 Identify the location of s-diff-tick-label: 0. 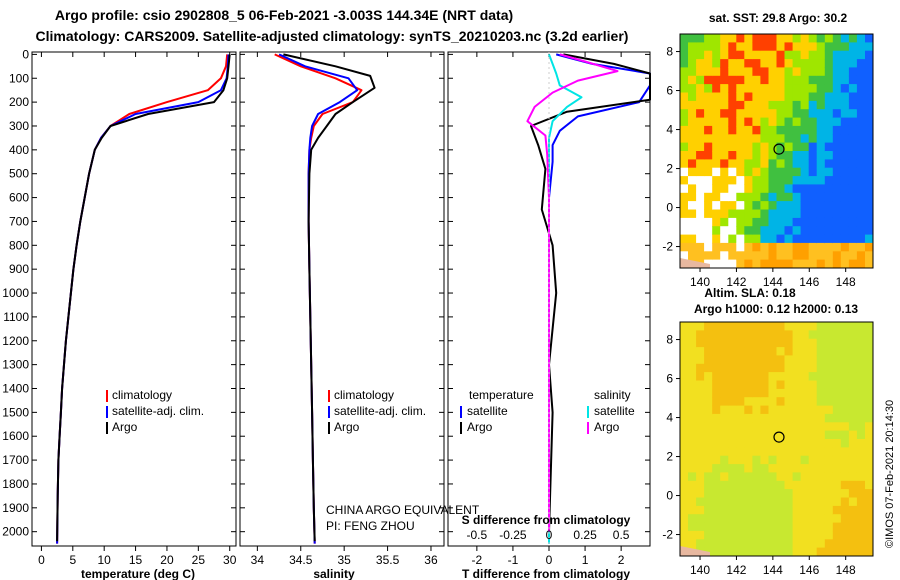
(549, 535).